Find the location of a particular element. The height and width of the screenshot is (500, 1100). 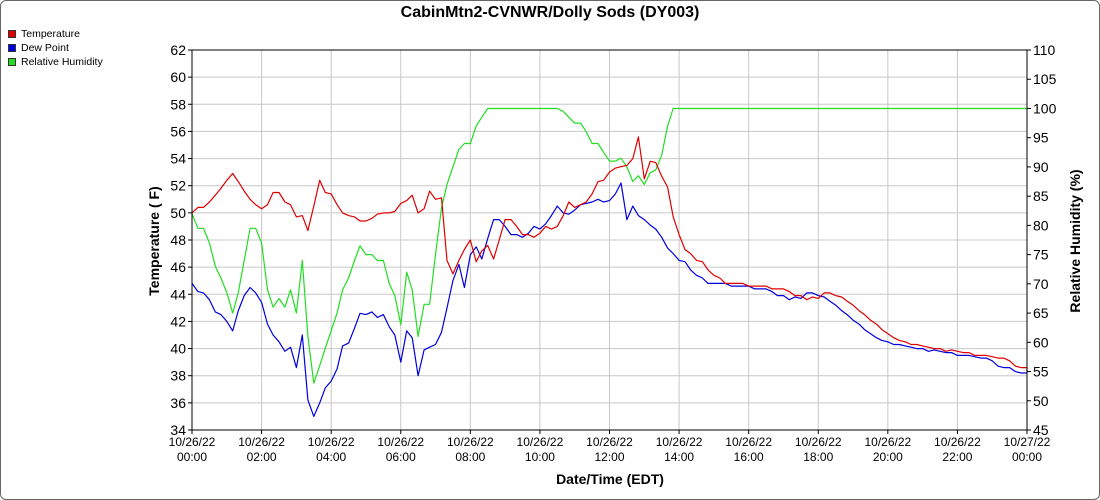

y-tick-label: 46 is located at coordinates (178, 267).